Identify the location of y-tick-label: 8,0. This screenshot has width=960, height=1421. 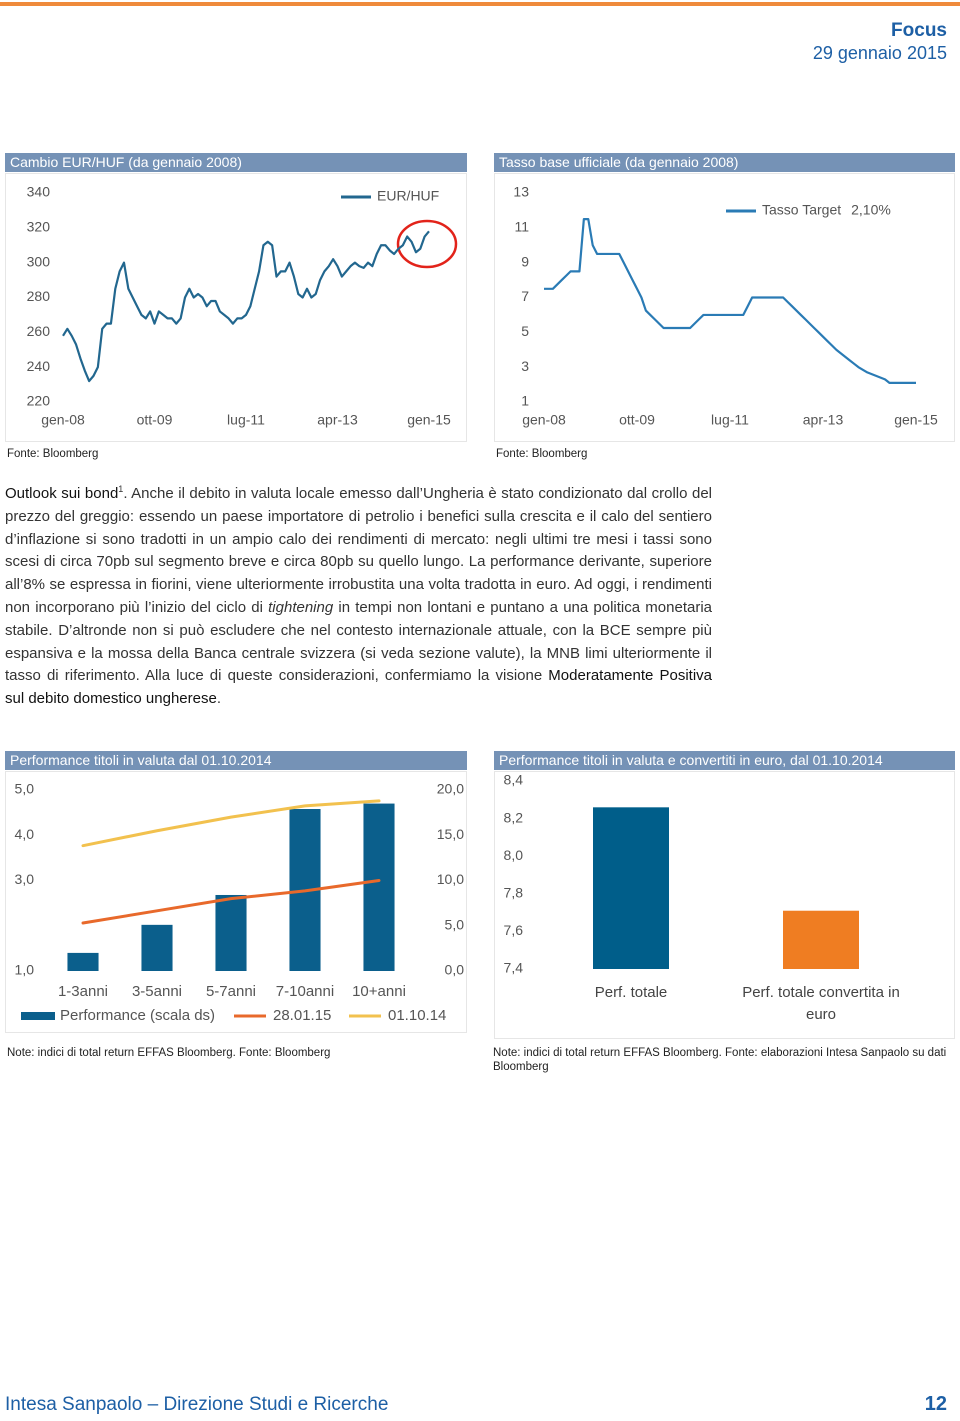
(514, 855).